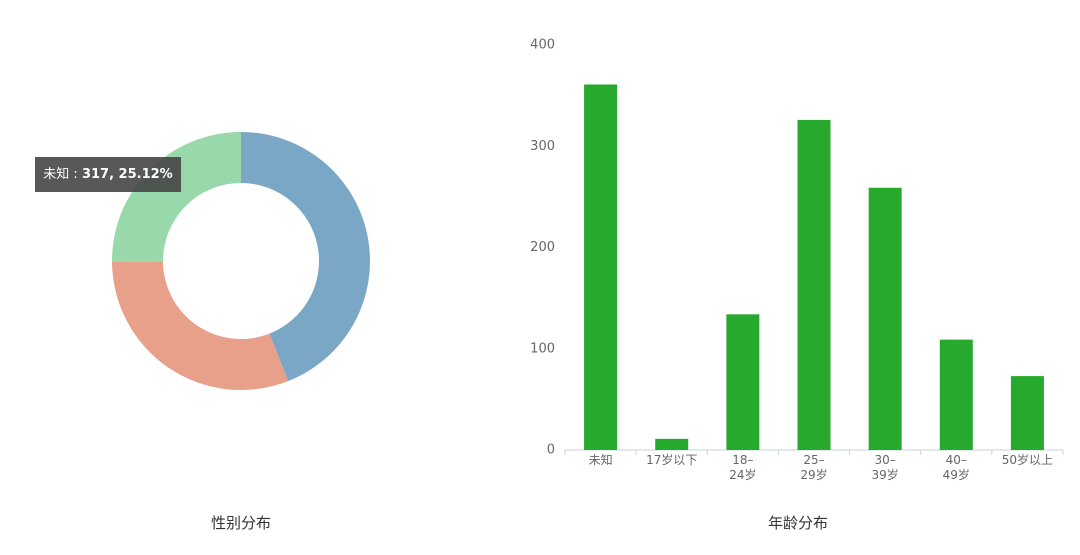 The height and width of the screenshot is (555, 1080). What do you see at coordinates (542, 348) in the screenshot?
I see `y-tick-label: 100` at bounding box center [542, 348].